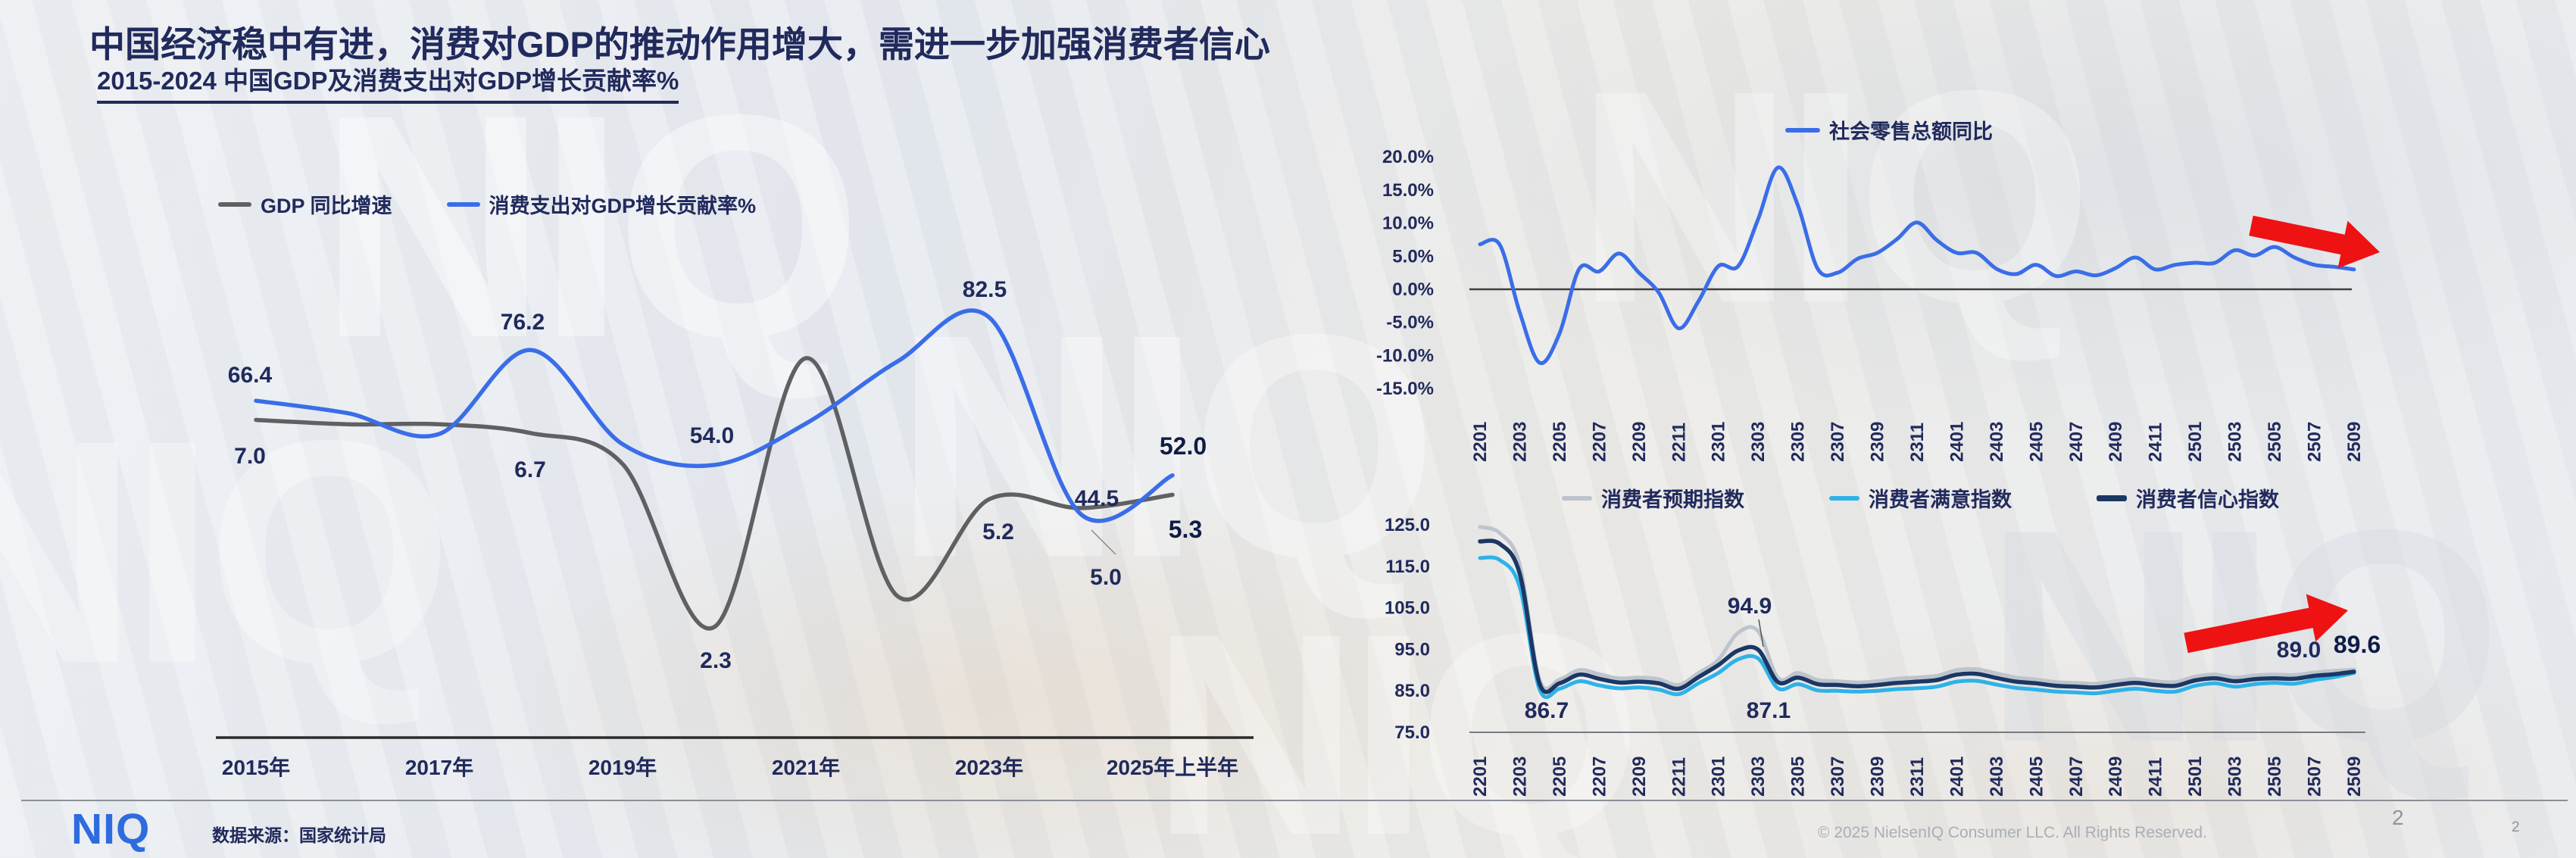  Describe the element at coordinates (463, 204) in the screenshot. I see `contribution-line-swatch-icon` at that location.